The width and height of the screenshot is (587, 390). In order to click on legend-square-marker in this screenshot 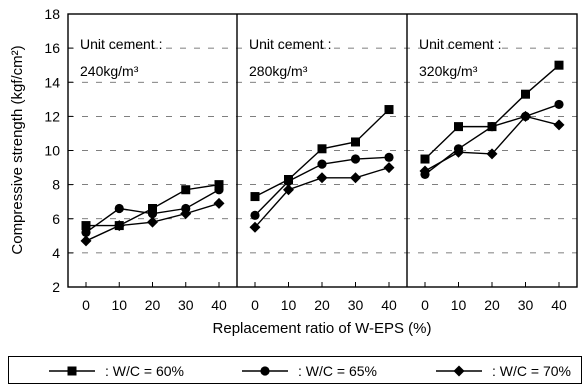, I will do `click(72, 371)`.